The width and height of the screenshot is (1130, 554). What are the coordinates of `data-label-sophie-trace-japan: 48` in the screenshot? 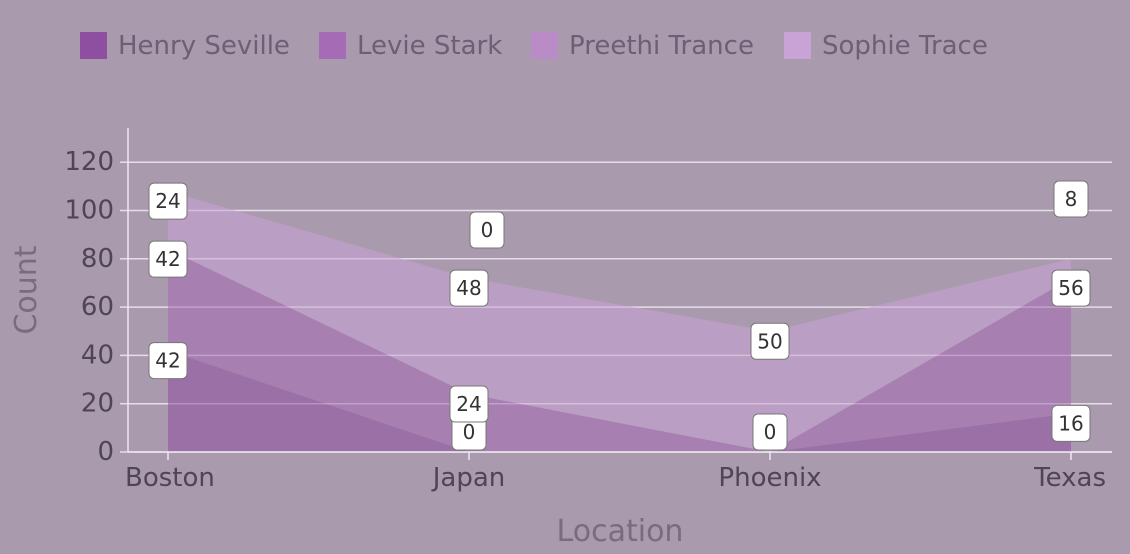 It's located at (469, 288).